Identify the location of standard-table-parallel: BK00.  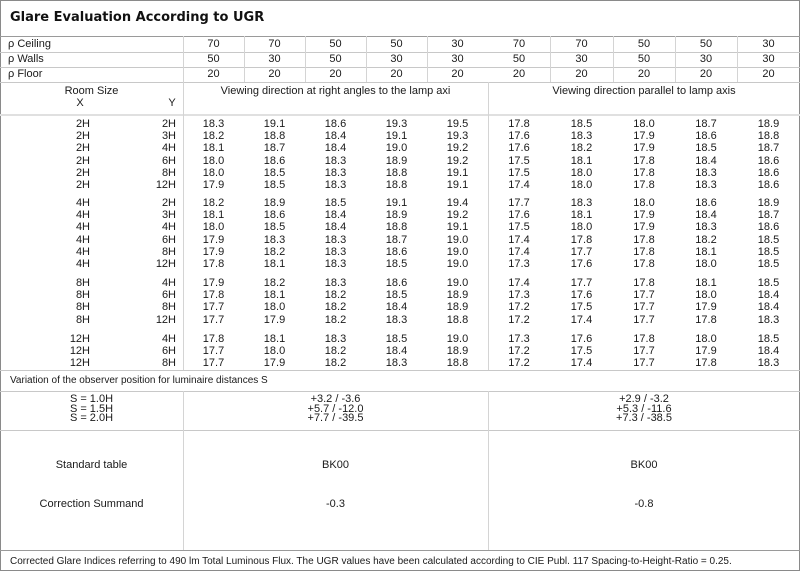
(644, 465).